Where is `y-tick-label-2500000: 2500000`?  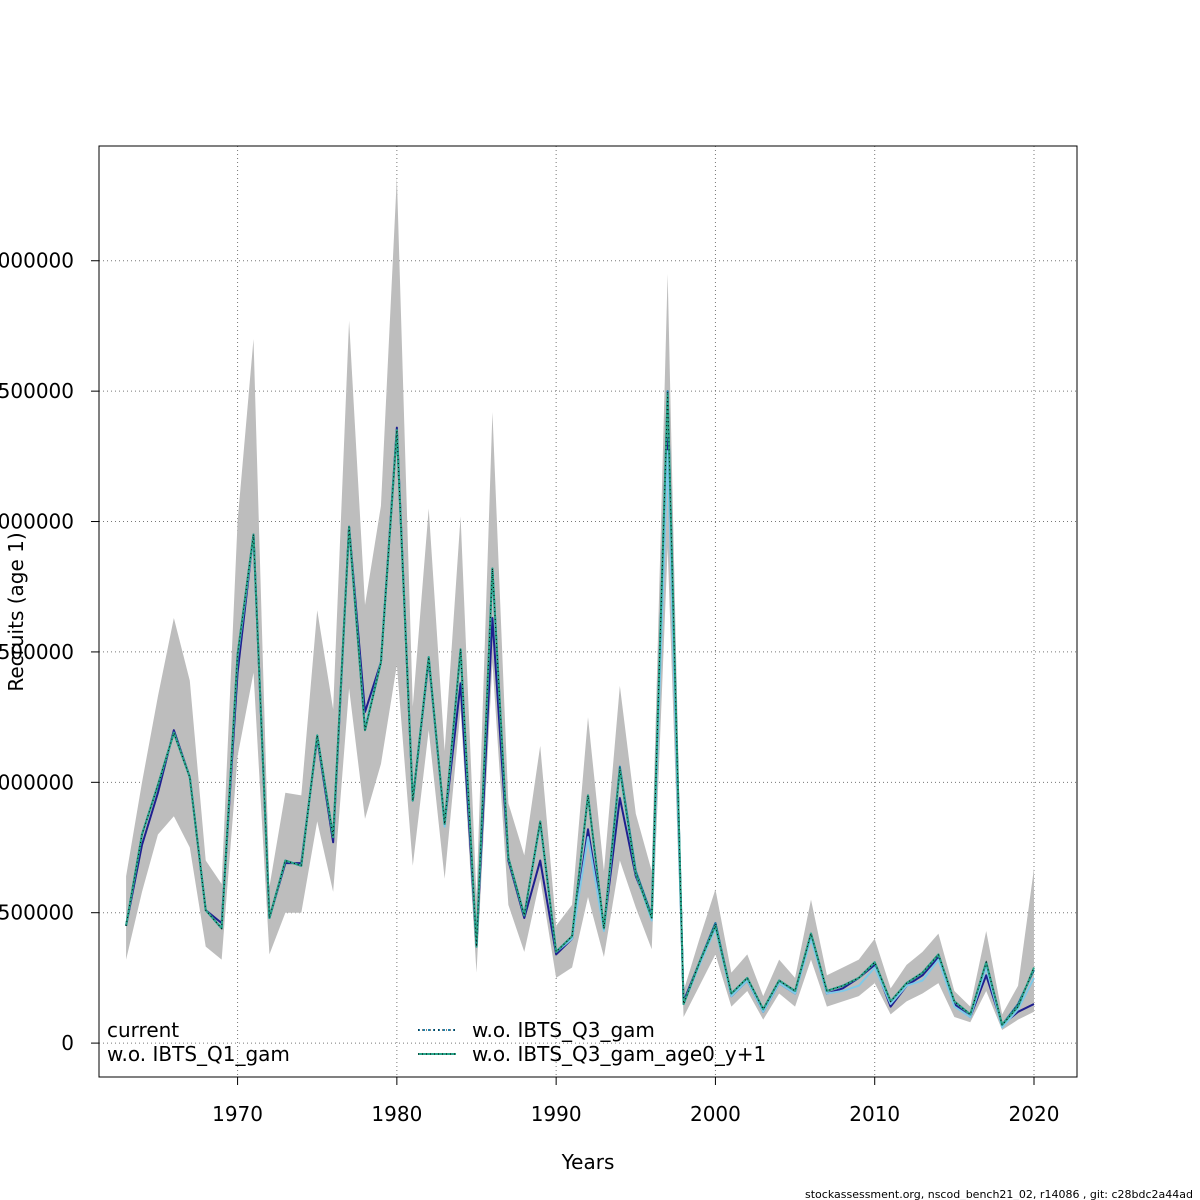 y-tick-label-2500000: 2500000 is located at coordinates (37, 391).